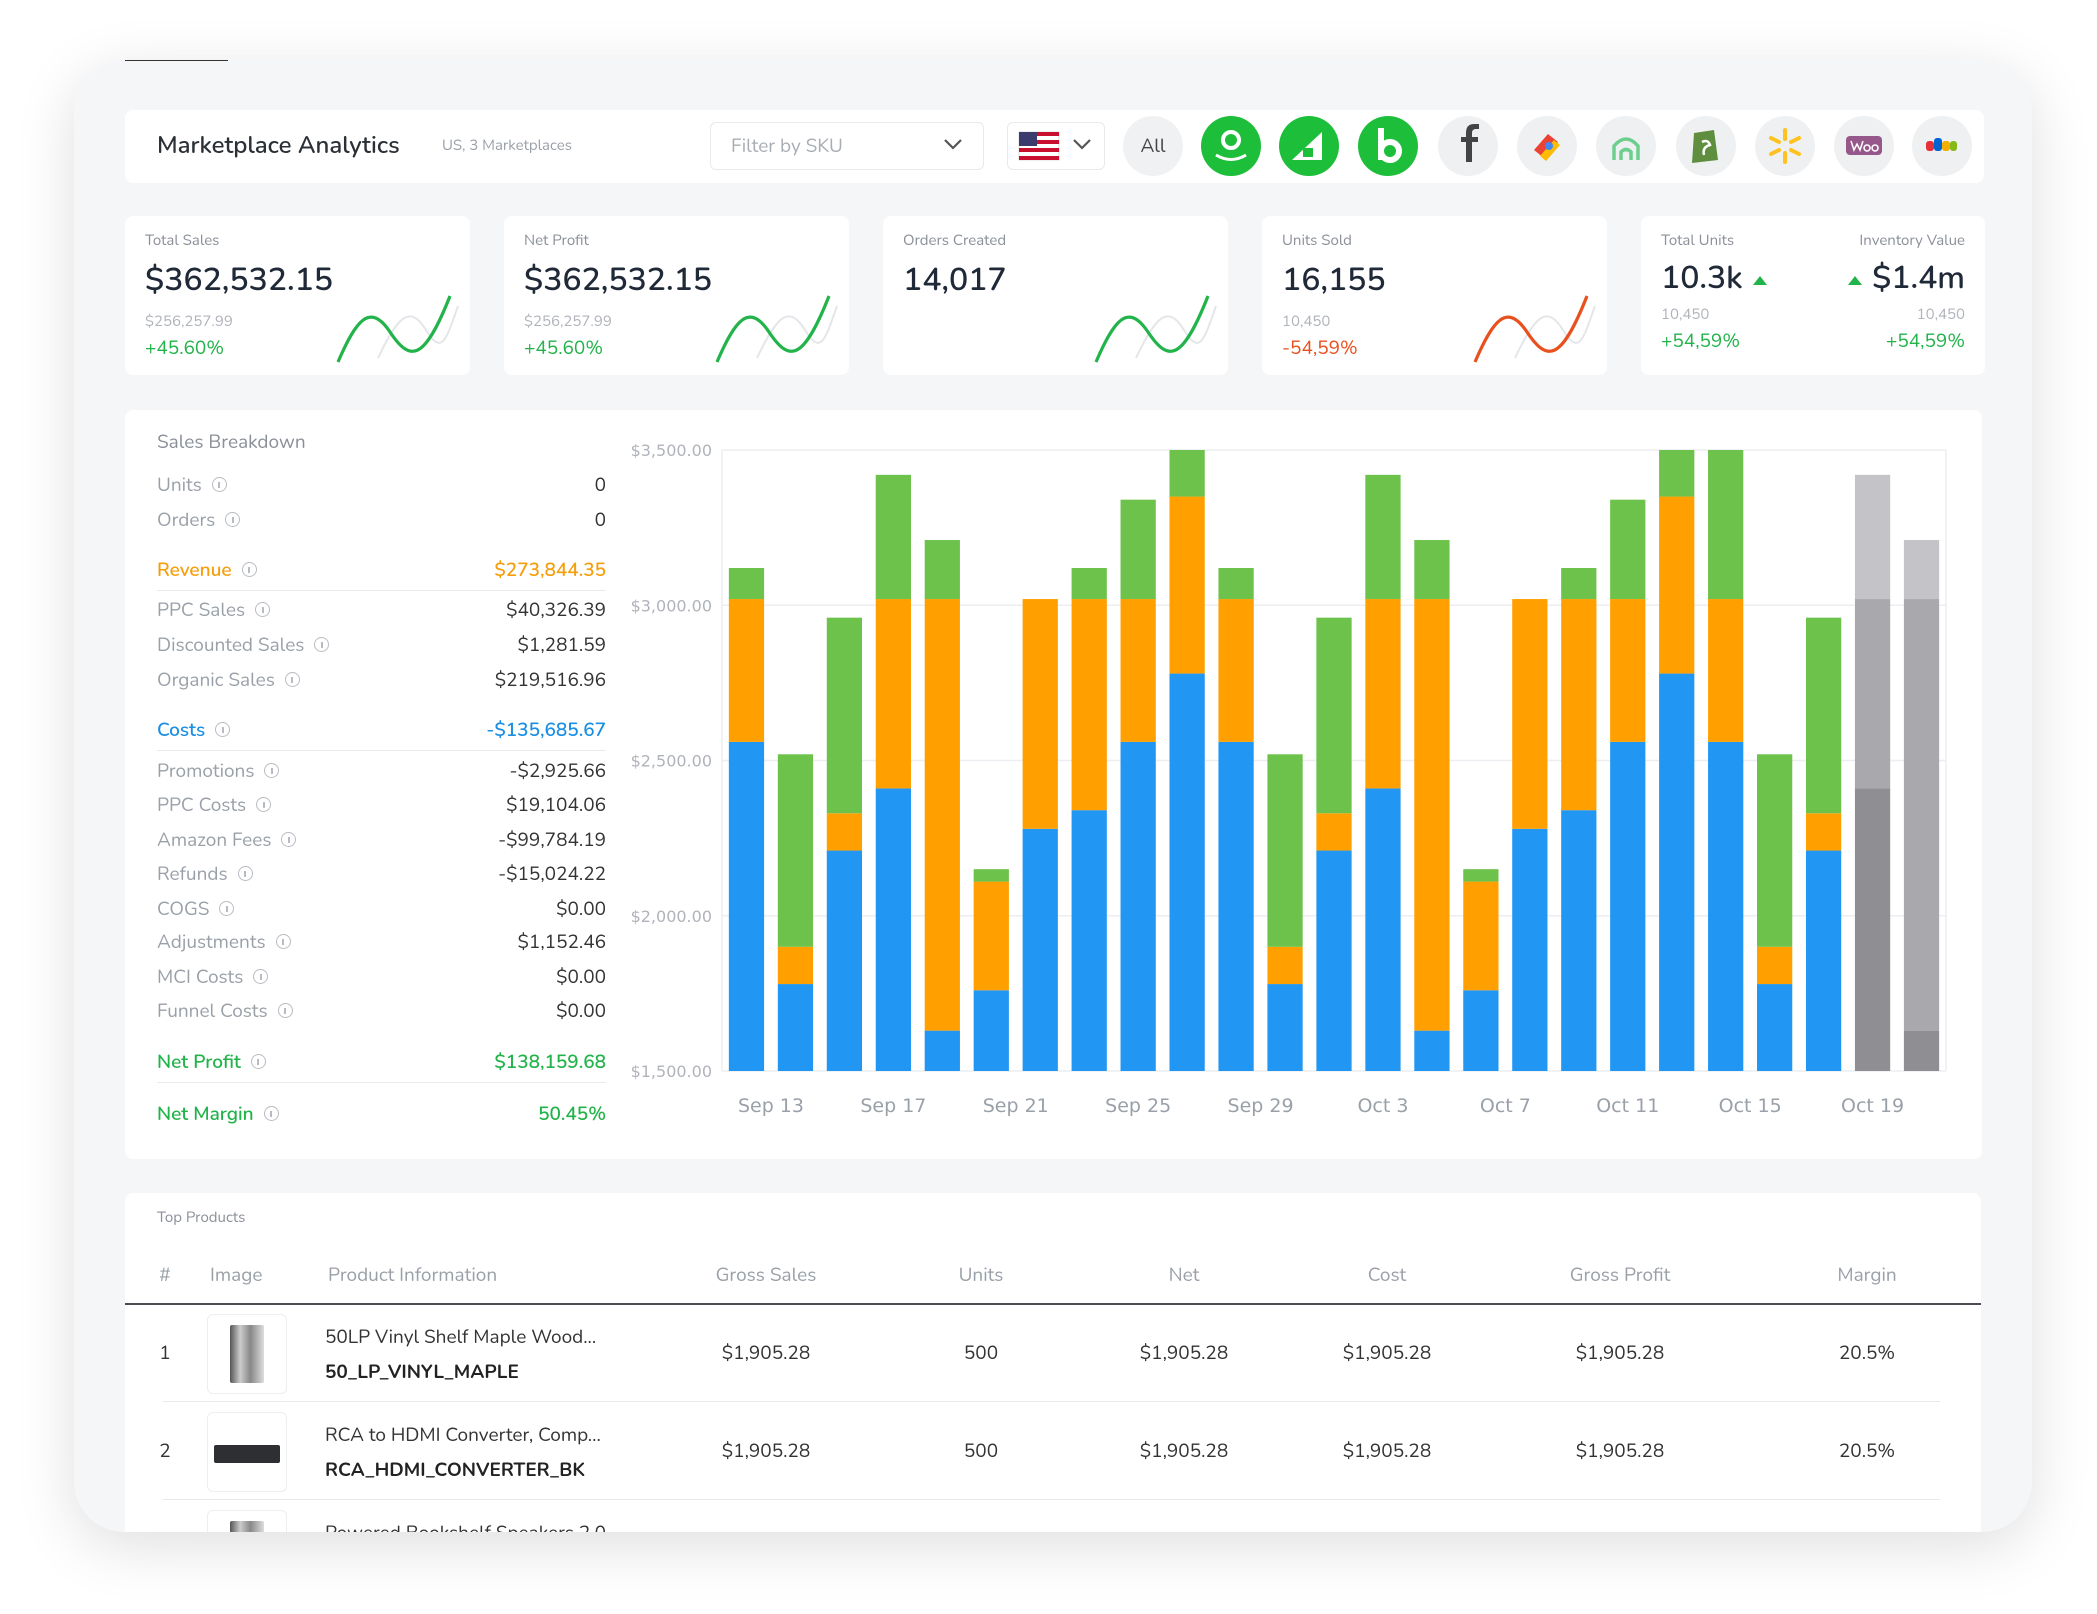 The width and height of the screenshot is (2097, 1614). Describe the element at coordinates (1051, 1499) in the screenshot. I see `row-divider` at that location.